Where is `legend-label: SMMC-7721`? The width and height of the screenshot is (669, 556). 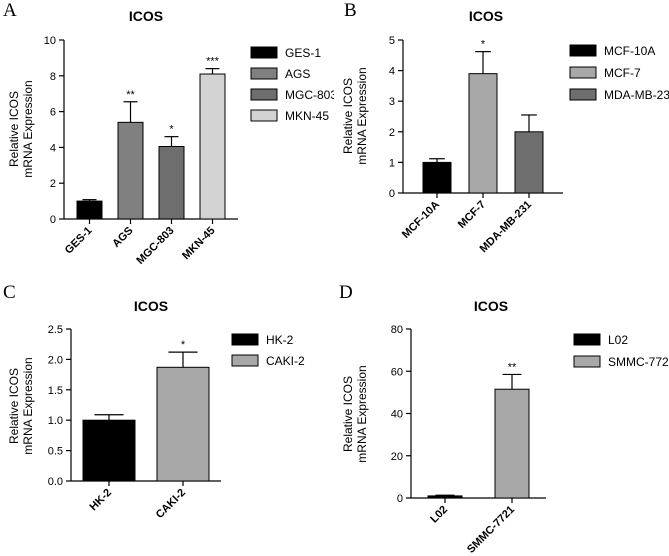
legend-label: SMMC-7721 is located at coordinates (638, 362).